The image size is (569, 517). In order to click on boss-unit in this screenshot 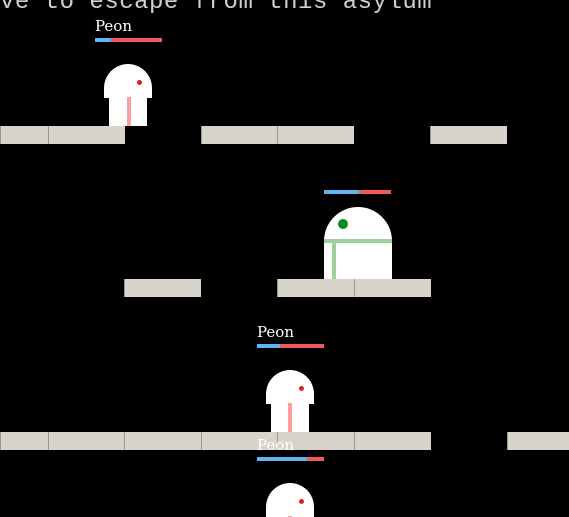, I will do `click(358, 243)`.